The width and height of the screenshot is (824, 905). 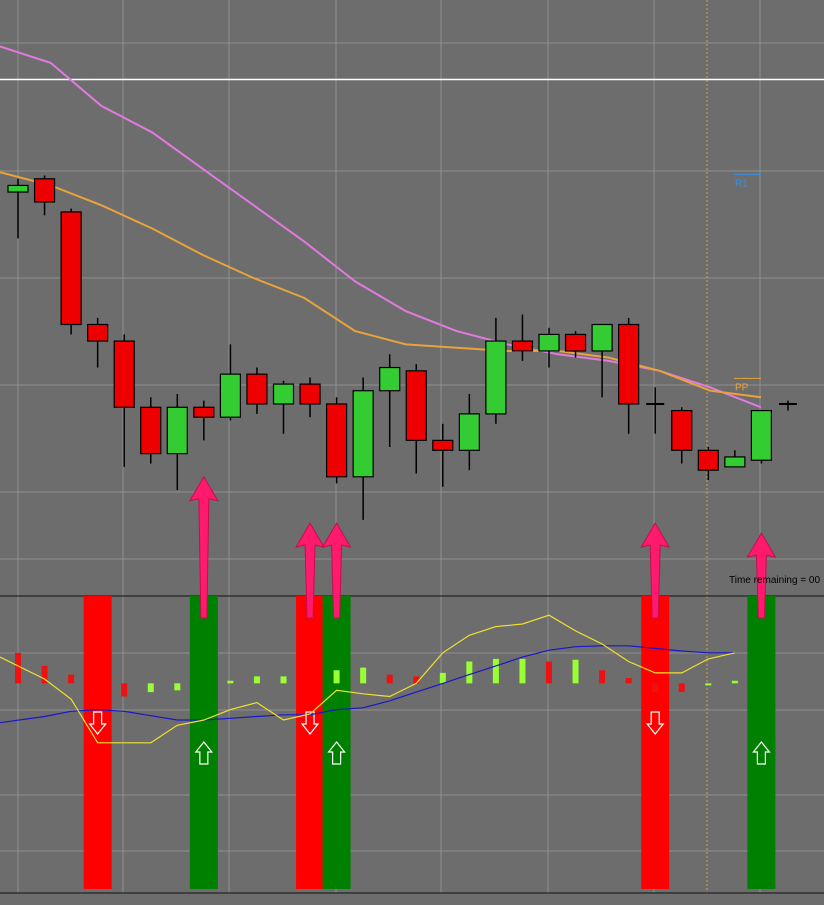 I want to click on trend-line, so click(x=367, y=684).